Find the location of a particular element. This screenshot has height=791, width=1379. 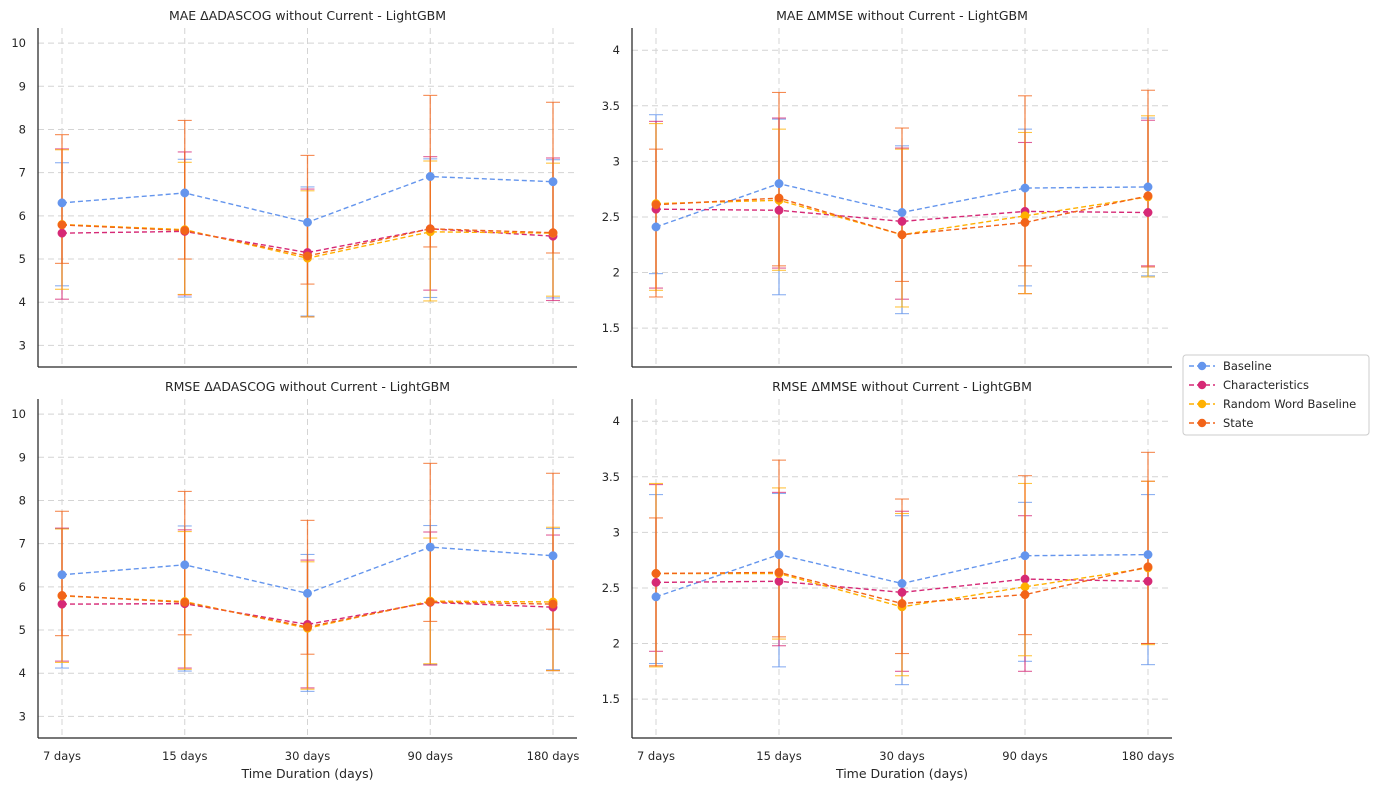

panel-title: MAE ΔMMSE without Current - LightGBM is located at coordinates (902, 15).